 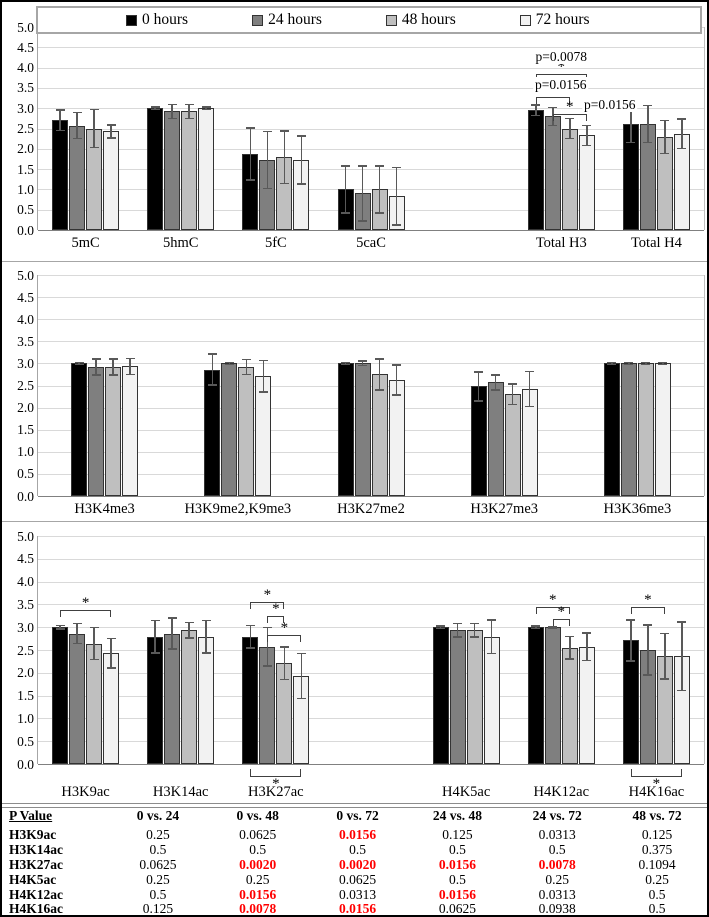 What do you see at coordinates (557, 894) in the screenshot?
I see `table-cell: 0.0313` at bounding box center [557, 894].